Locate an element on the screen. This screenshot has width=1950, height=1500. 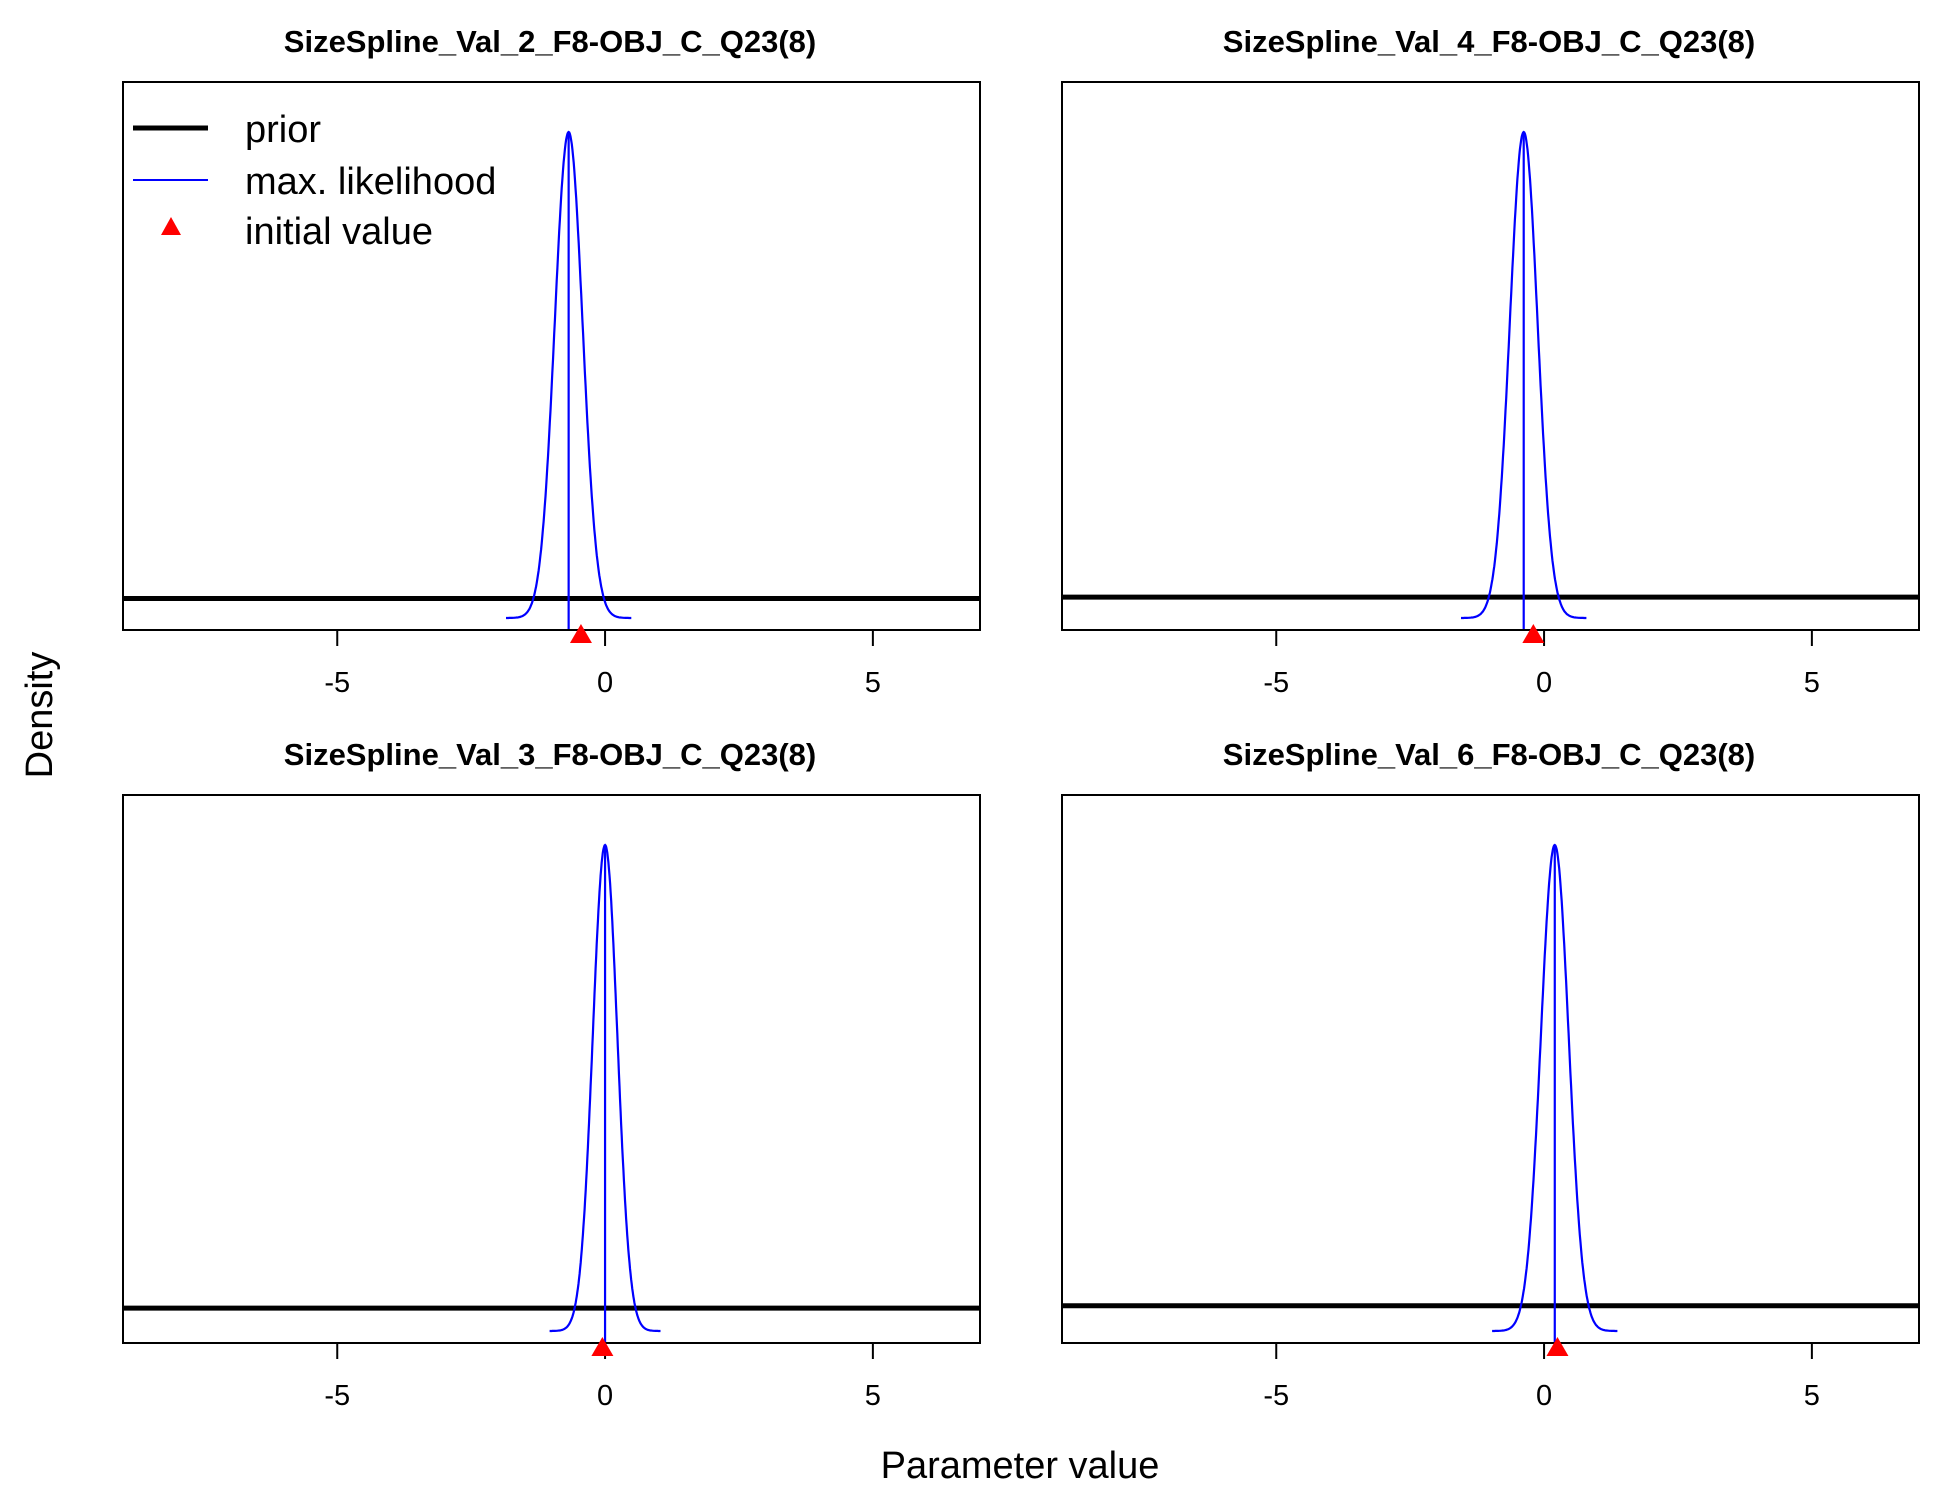
panel-title: SizeSpline_Val_2_F8-OBJ_C_Q23(8) is located at coordinates (550, 41).